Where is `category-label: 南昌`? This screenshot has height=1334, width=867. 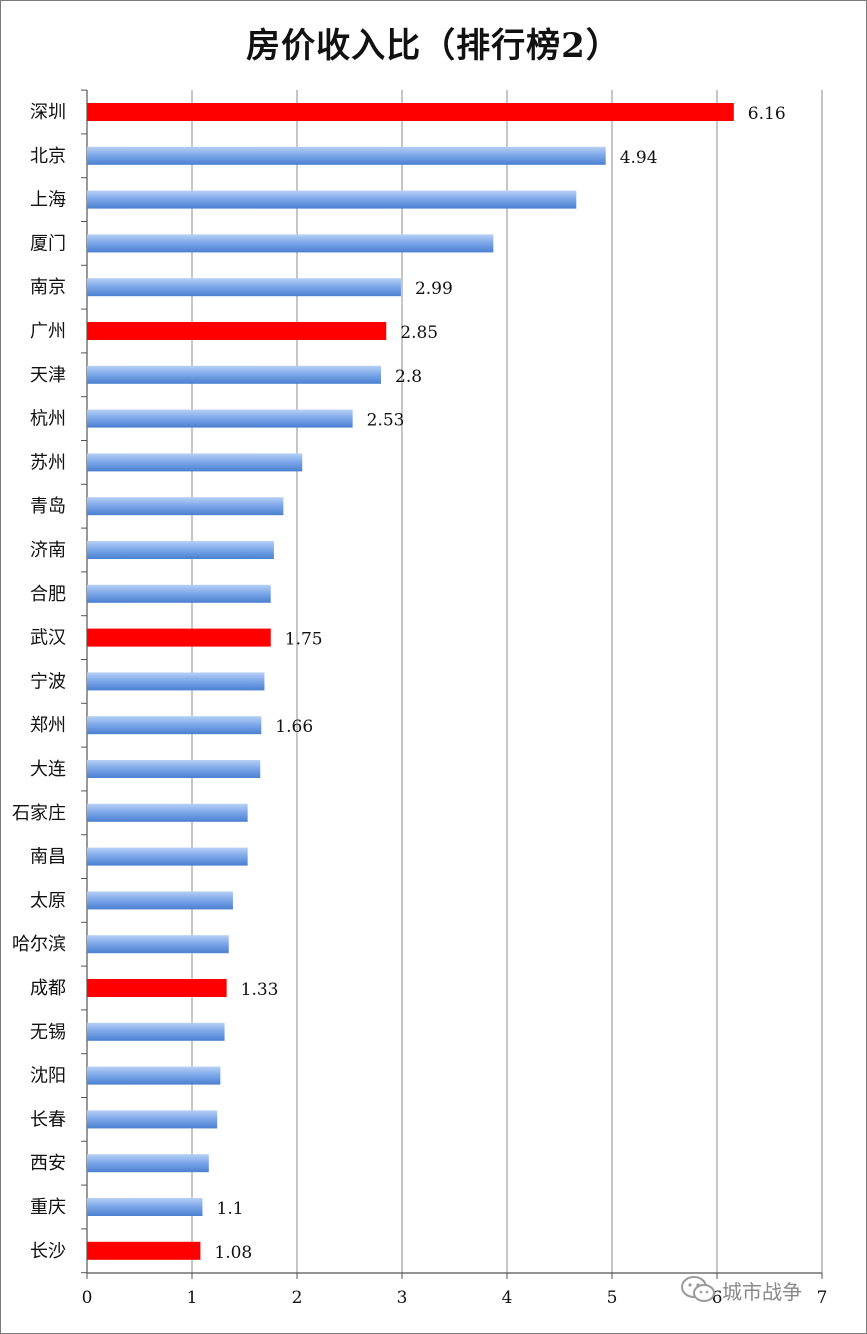 category-label: 南昌 is located at coordinates (48, 857).